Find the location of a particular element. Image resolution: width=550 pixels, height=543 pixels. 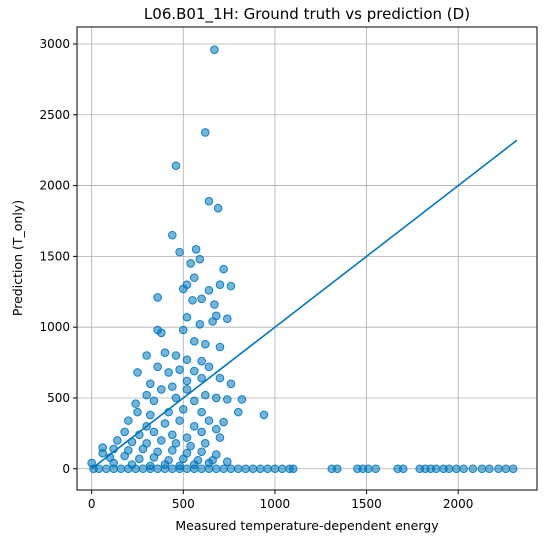

y-tick-label: 0 is located at coordinates (66, 469).